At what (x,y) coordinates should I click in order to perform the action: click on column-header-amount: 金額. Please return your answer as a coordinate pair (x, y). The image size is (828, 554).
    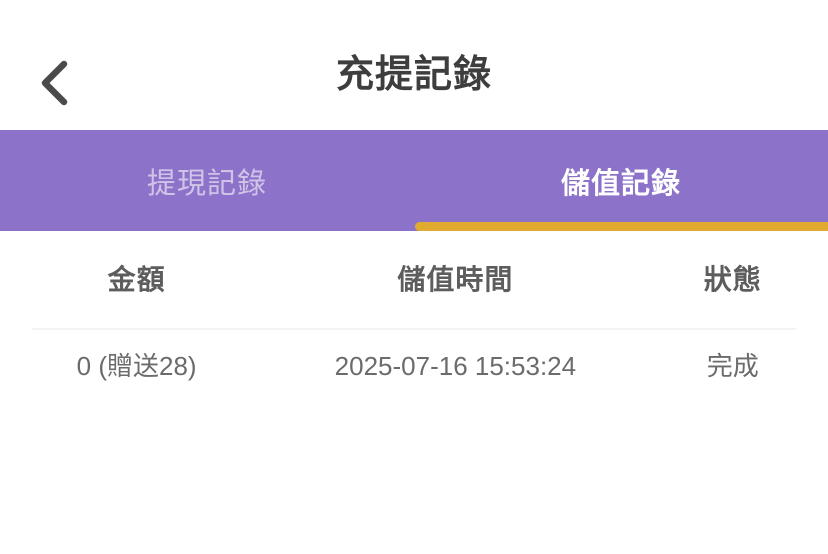
    Looking at the image, I should click on (136, 279).